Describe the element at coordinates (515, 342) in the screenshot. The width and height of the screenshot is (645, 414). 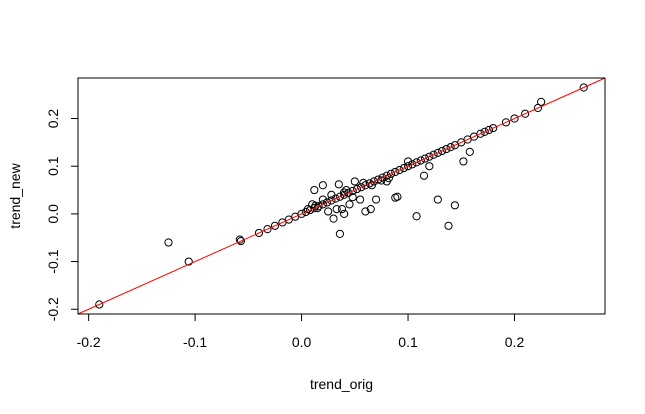
I see `x-tick-label: 0.2` at that location.